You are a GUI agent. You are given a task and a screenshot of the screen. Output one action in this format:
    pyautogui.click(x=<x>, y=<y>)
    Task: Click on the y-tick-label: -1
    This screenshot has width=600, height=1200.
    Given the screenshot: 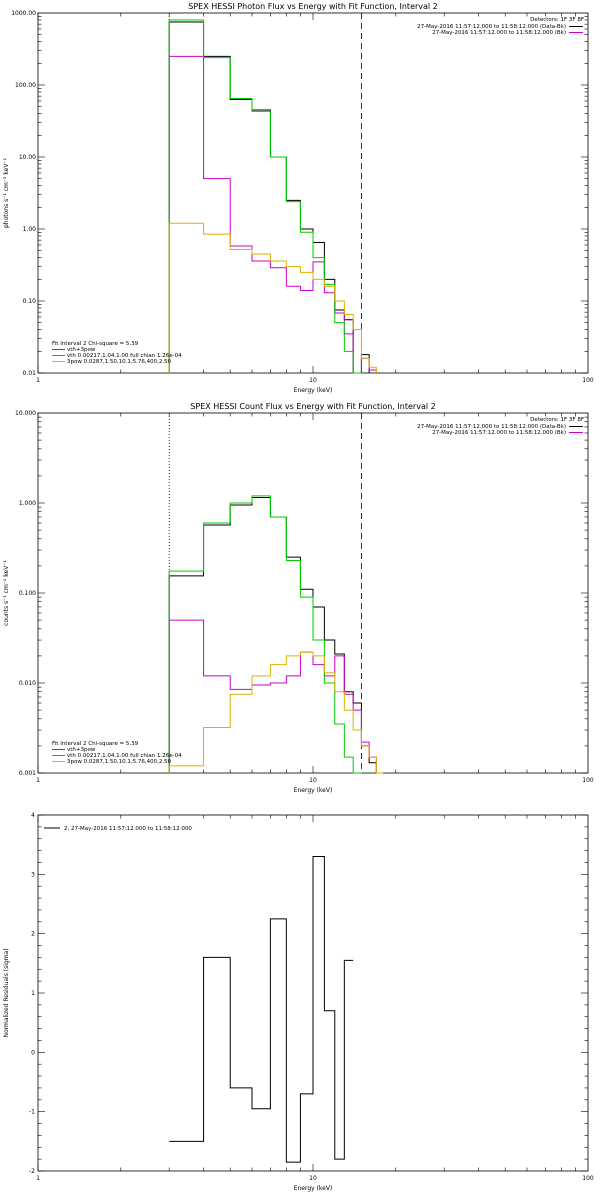 What is the action you would take?
    pyautogui.click(x=32, y=1112)
    